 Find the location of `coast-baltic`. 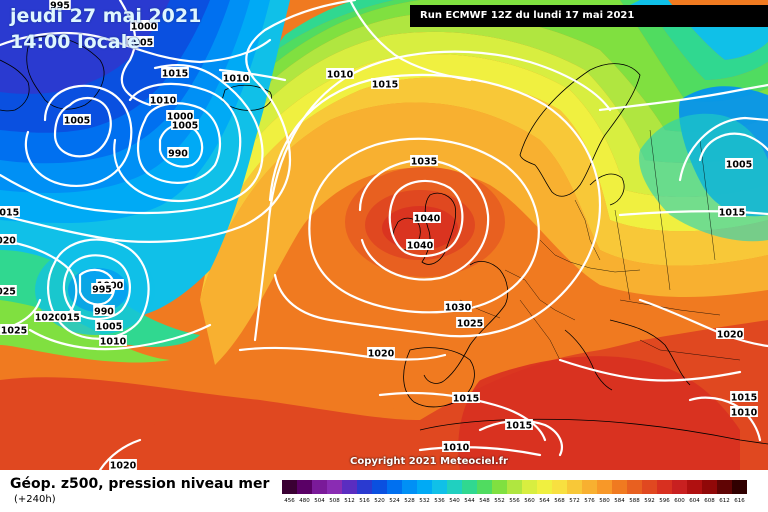

coast-baltic is located at coordinates (607, 189).